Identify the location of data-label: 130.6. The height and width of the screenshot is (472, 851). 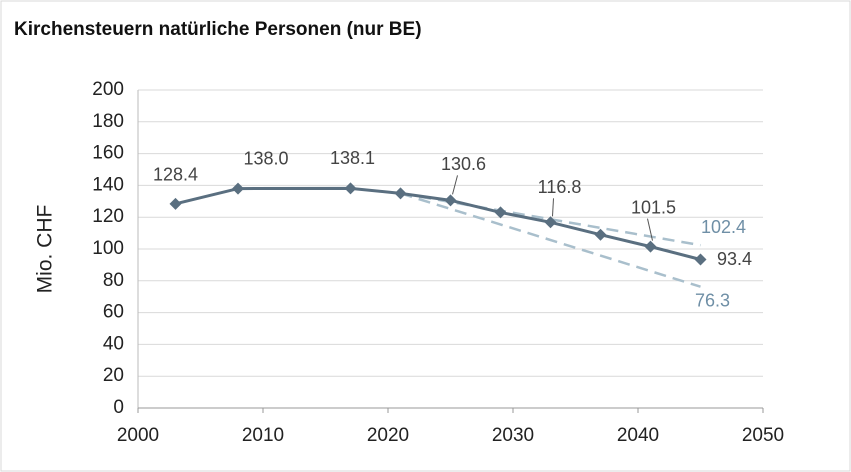
(463, 164).